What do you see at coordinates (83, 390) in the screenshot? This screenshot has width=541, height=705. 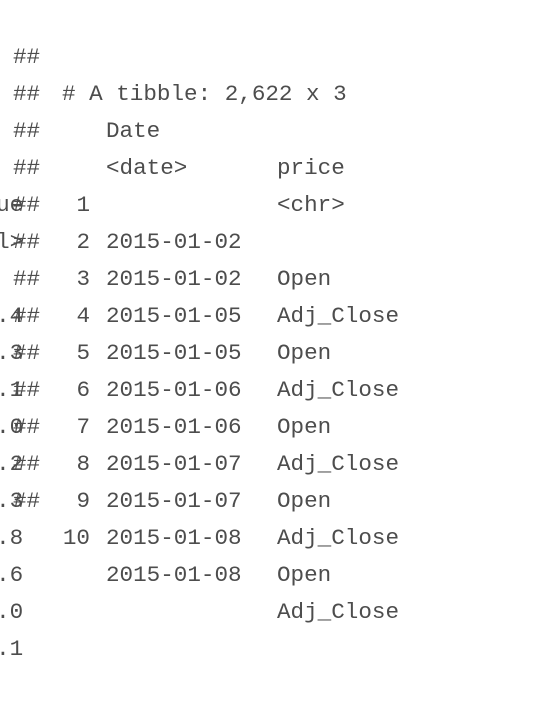 I see `row-number: 6` at bounding box center [83, 390].